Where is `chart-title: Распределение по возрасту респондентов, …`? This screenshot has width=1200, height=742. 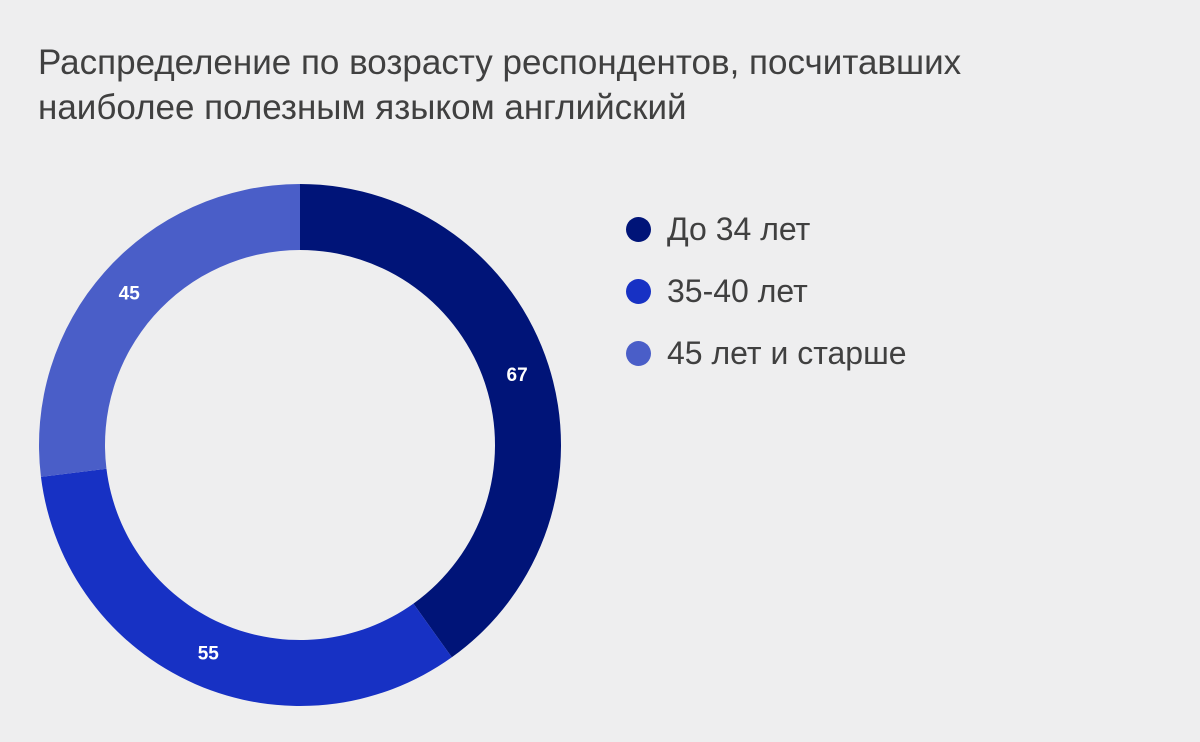
chart-title: Распределение по возрасту респондентов, … is located at coordinates (598, 85).